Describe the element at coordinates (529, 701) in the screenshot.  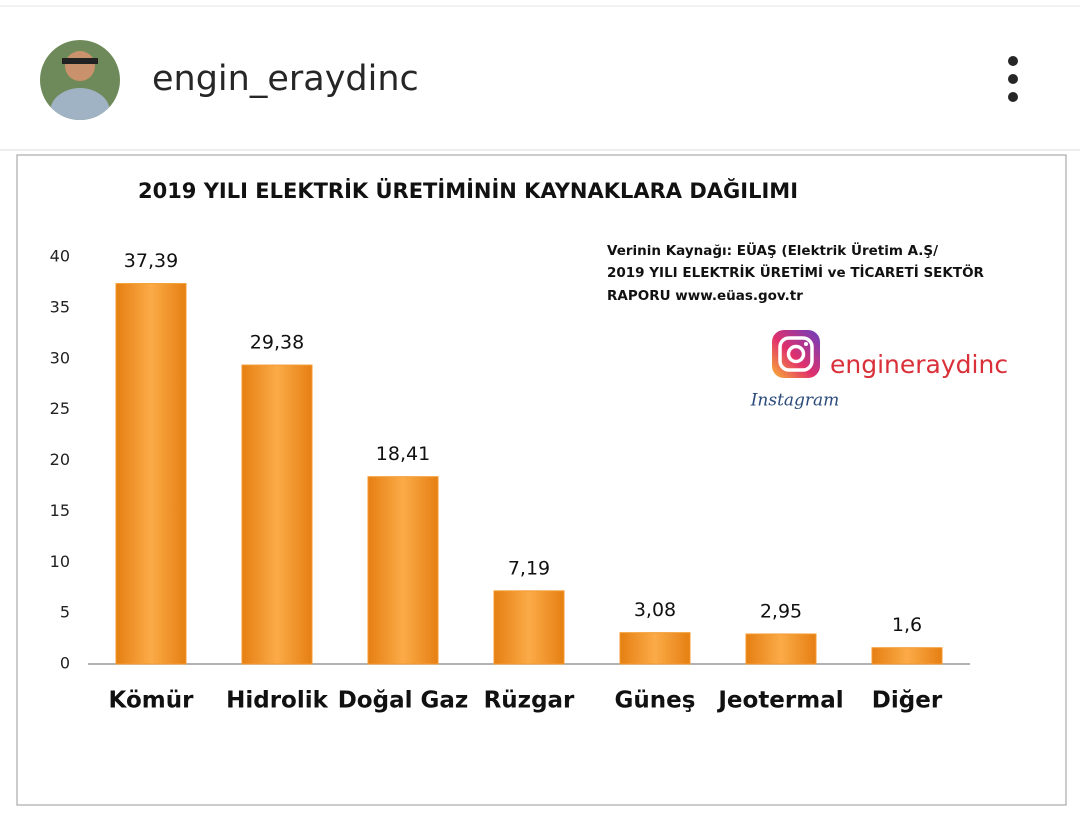
I see `x-tick-label: Rüzgar` at that location.